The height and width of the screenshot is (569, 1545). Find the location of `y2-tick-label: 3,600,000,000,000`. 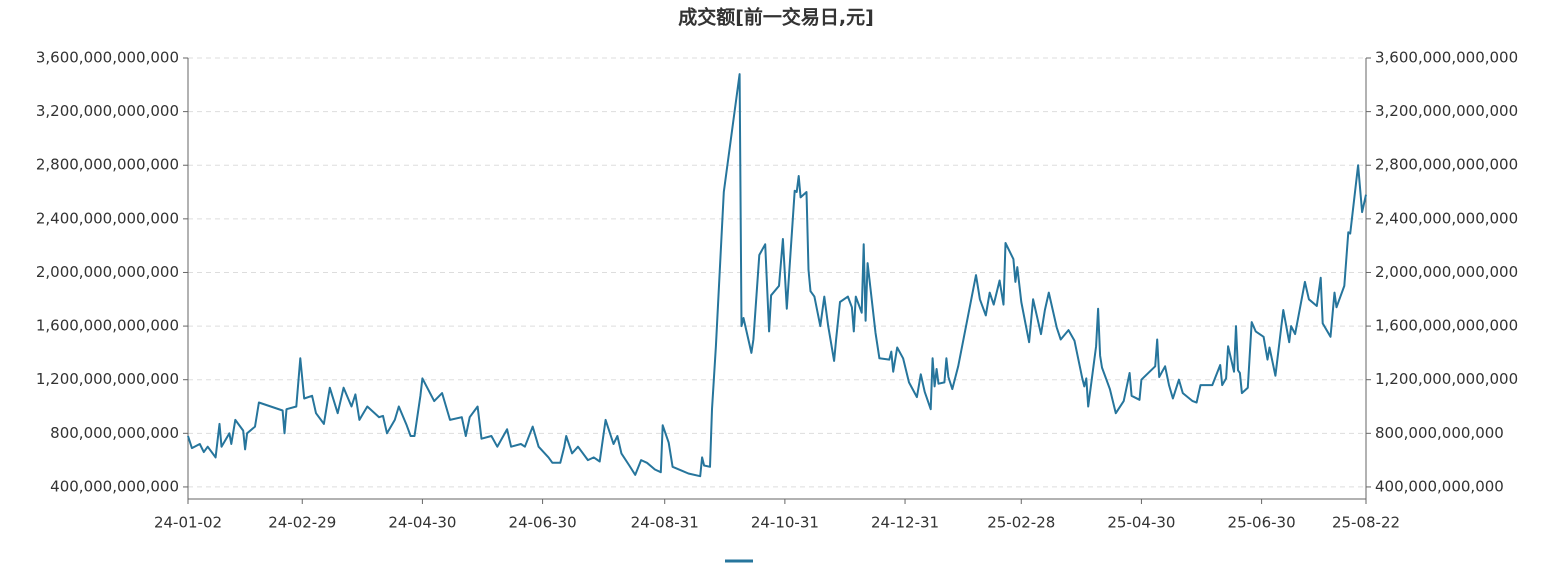

y2-tick-label: 3,600,000,000,000 is located at coordinates (1446, 58).